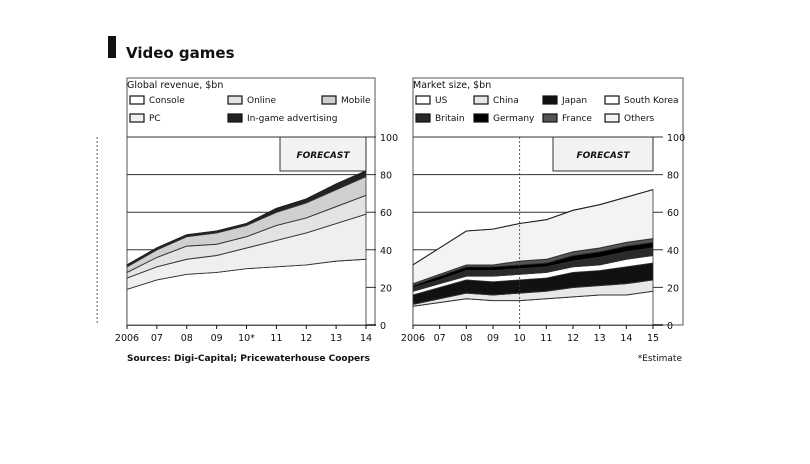  I want to click on legend-swatch-in-game-advertising, so click(235, 118).